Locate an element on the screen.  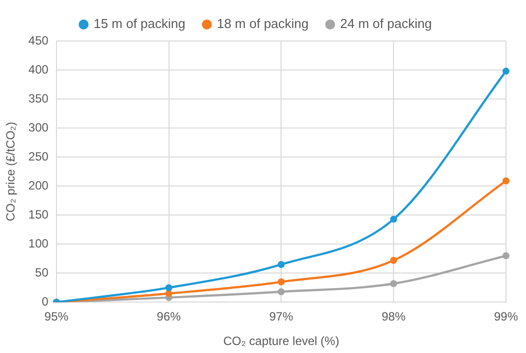
y-tick-label: 300 is located at coordinates (38, 127).